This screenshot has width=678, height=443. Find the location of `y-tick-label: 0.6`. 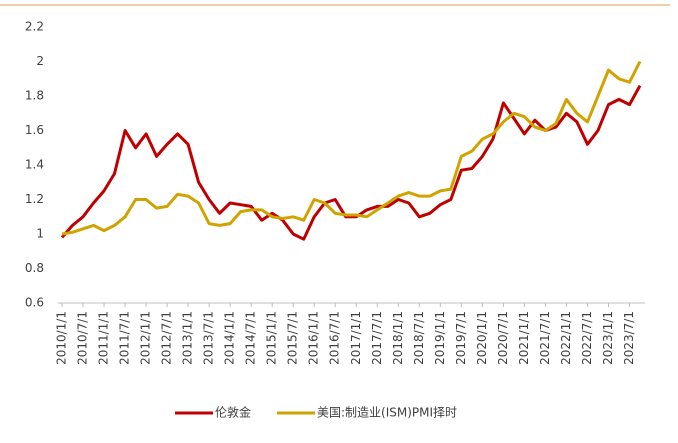

y-tick-label: 0.6 is located at coordinates (34, 303).